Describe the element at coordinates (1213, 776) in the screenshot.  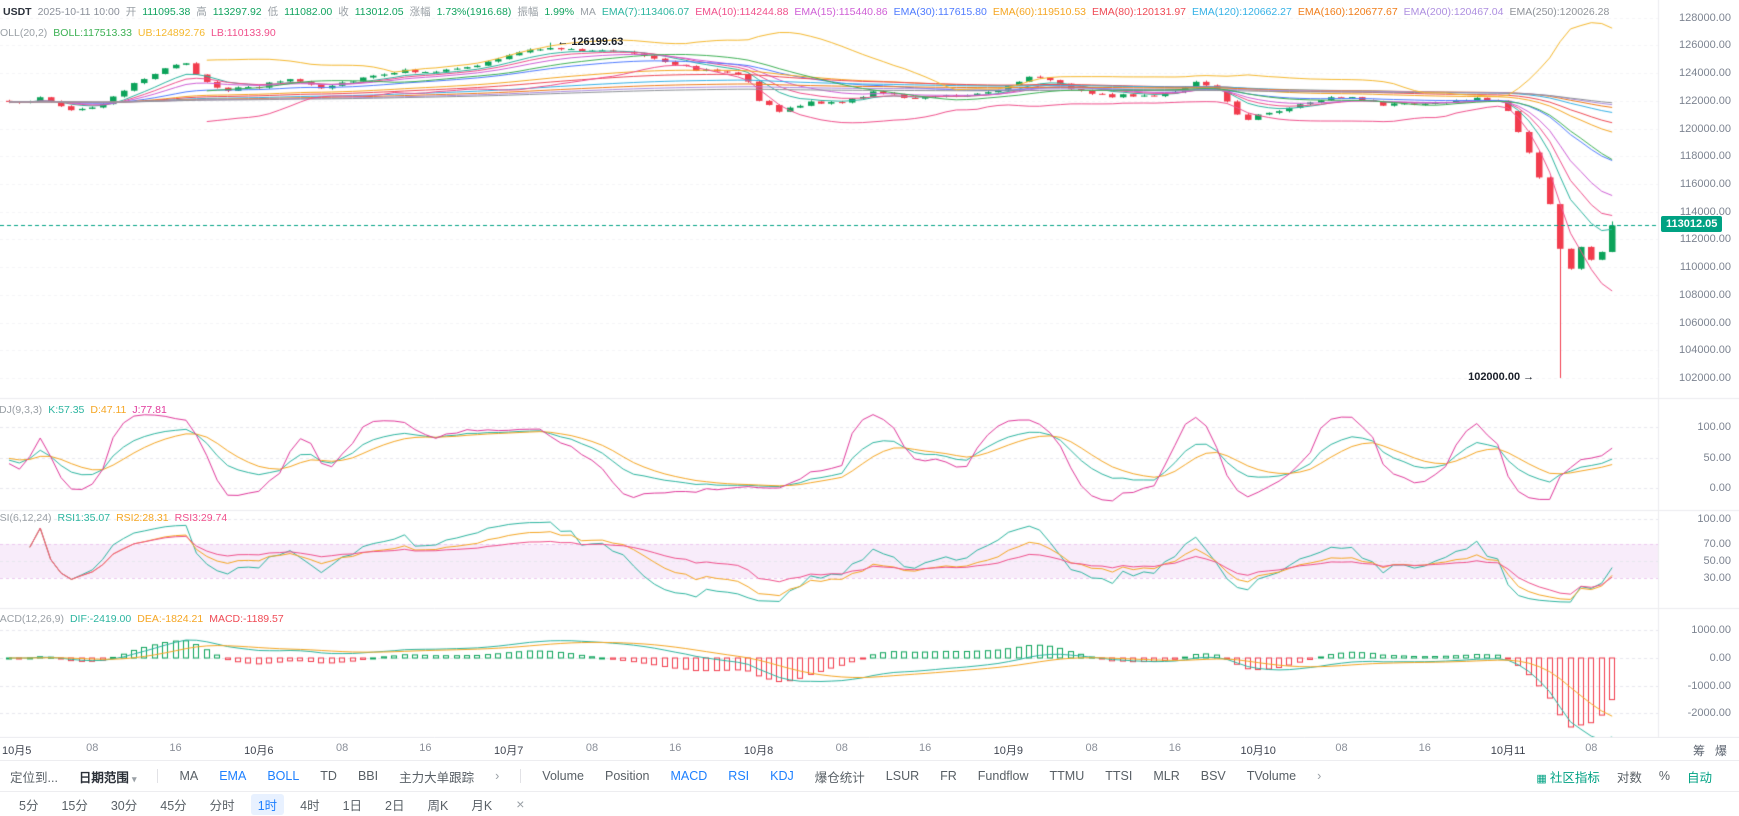
I see `indicator-button: BSV` at that location.